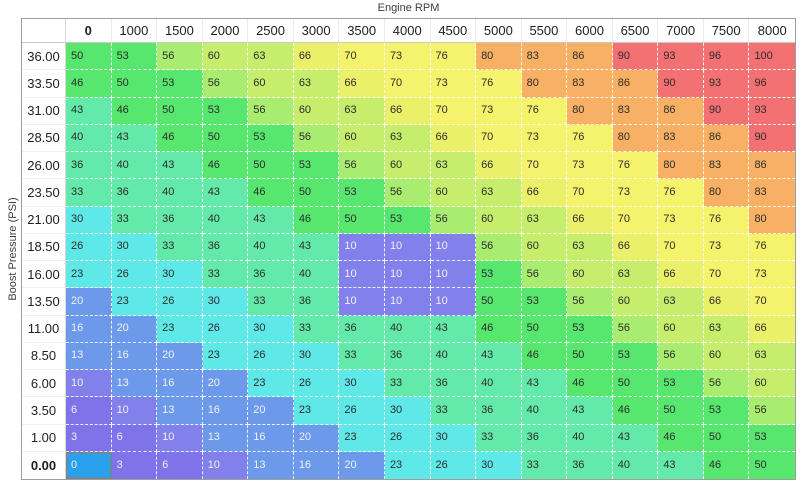 The image size is (800, 486). I want to click on col-header: 3500, so click(362, 31).